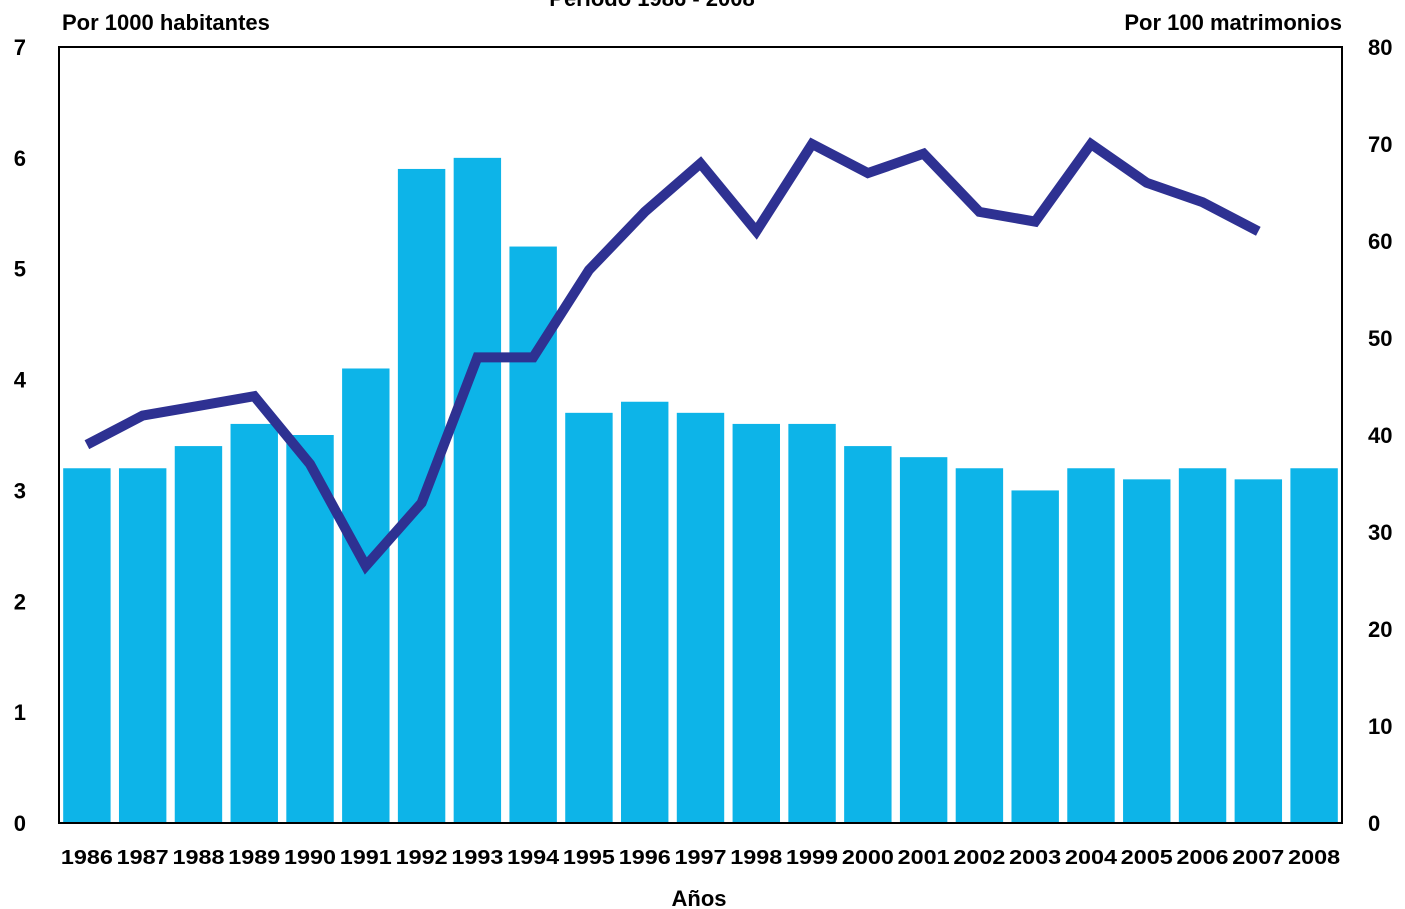 This screenshot has width=1405, height=909. I want to click on bar-1986, so click(87, 645).